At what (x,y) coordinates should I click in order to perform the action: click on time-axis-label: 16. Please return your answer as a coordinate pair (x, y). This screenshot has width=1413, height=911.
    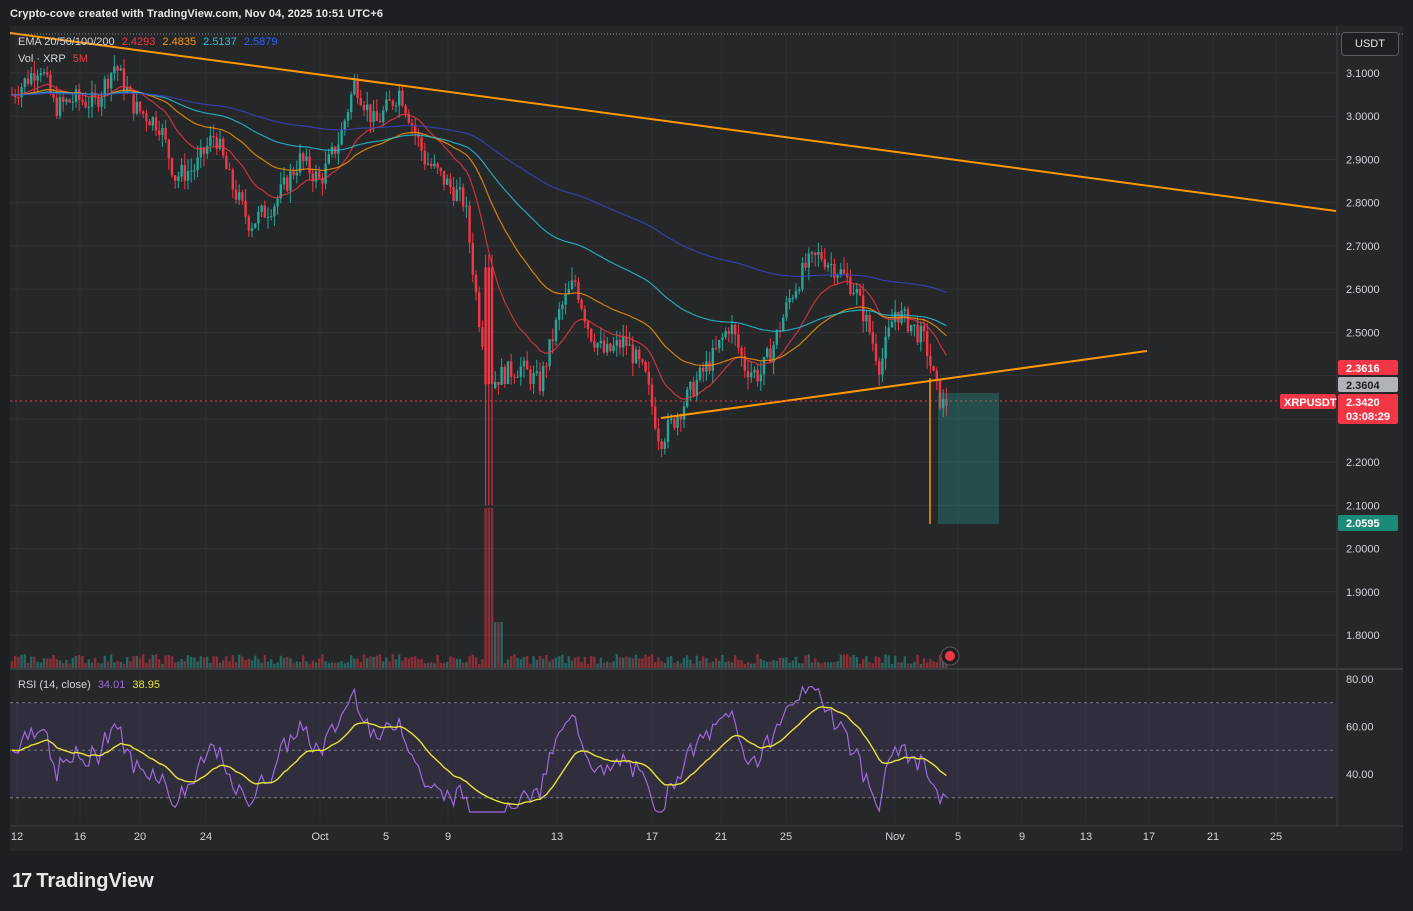
    Looking at the image, I should click on (80, 837).